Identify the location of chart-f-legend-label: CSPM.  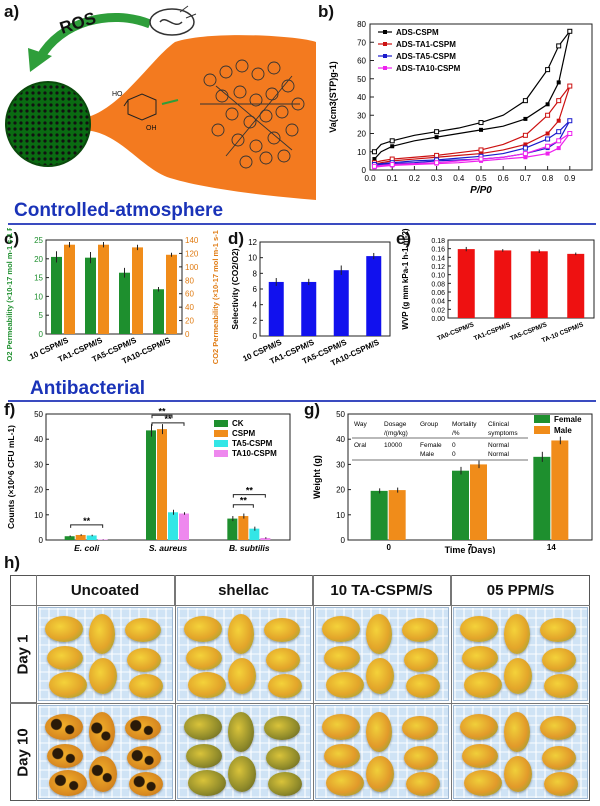
(243, 433).